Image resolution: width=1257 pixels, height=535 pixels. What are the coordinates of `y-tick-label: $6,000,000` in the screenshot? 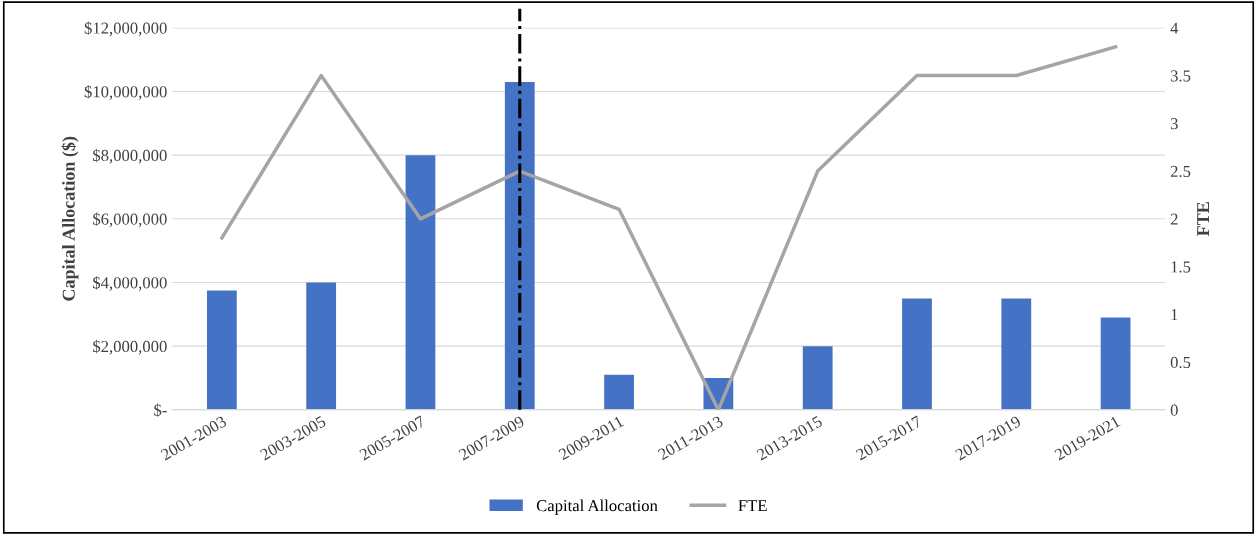 It's located at (130, 220).